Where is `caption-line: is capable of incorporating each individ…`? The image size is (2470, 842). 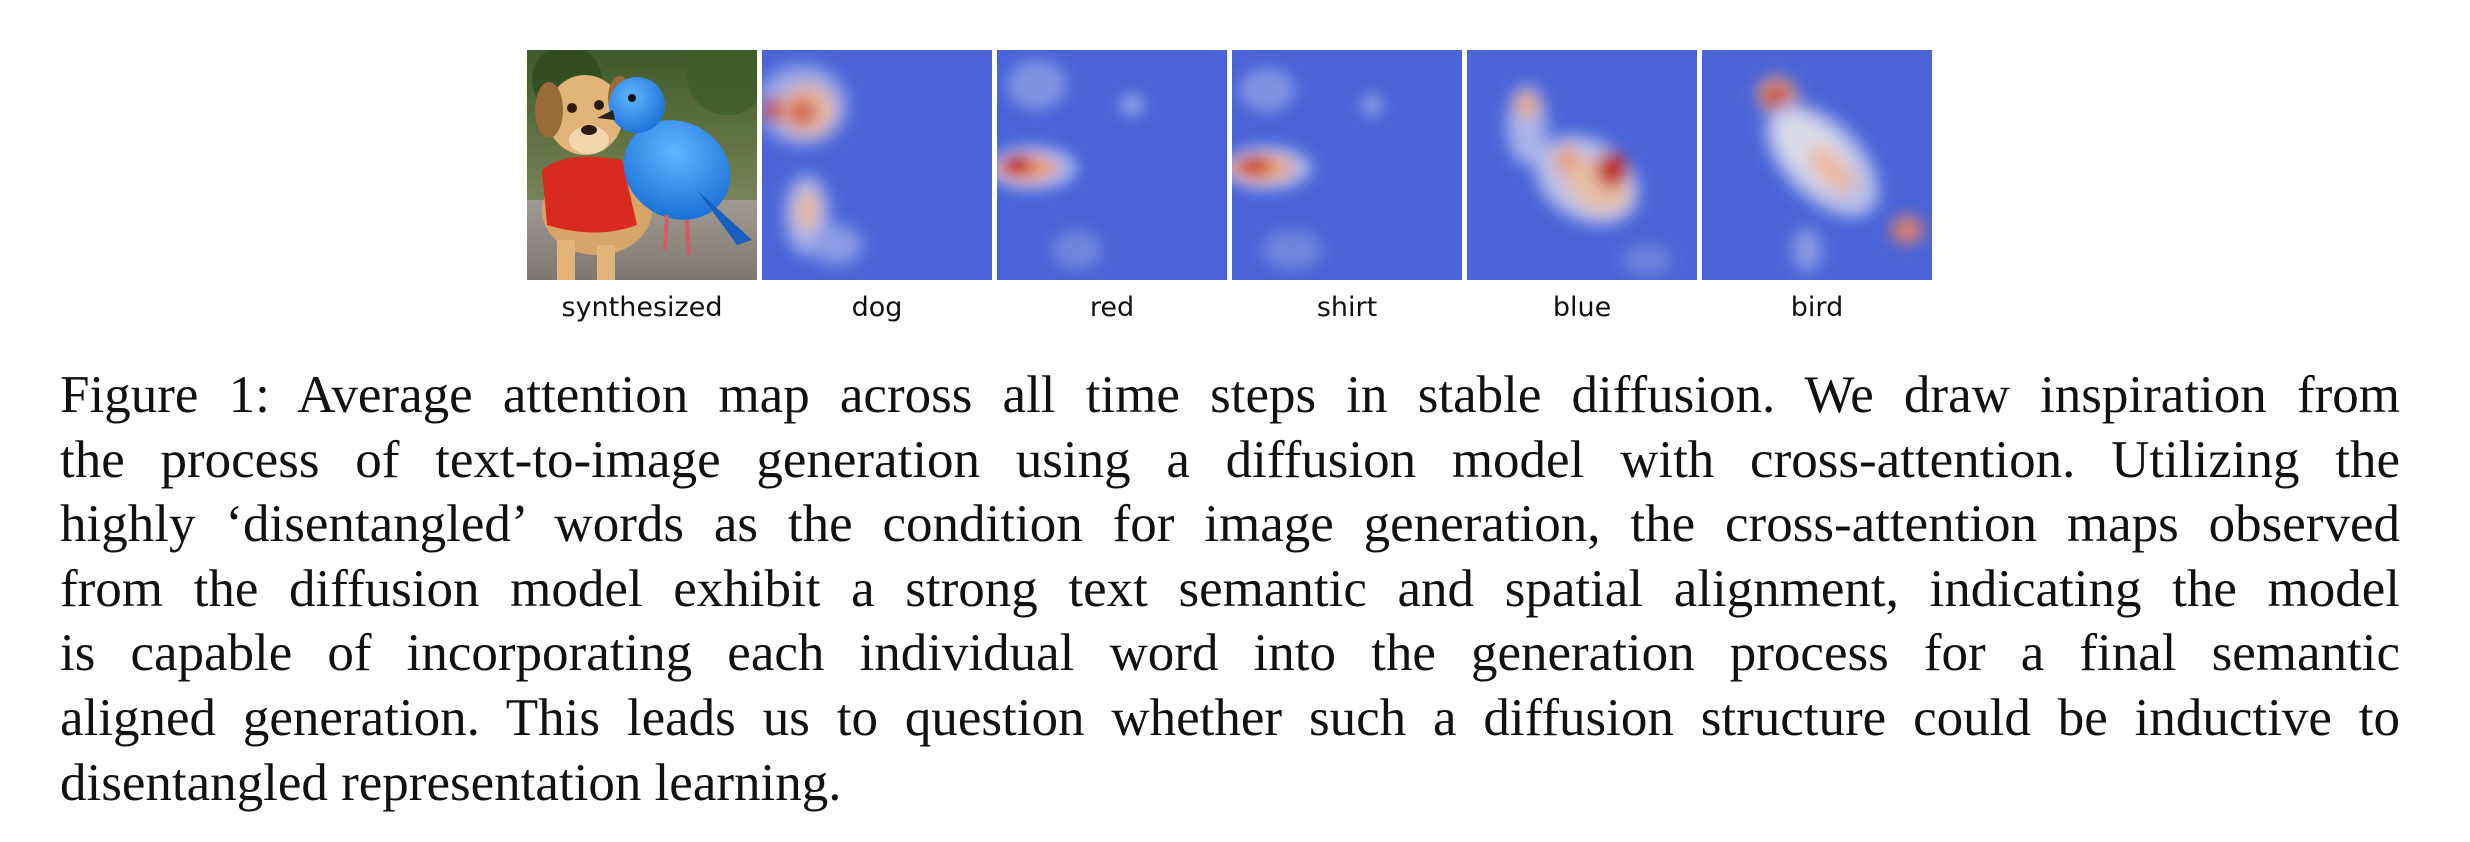
caption-line: is capable of incorporating each individ… is located at coordinates (1230, 653).